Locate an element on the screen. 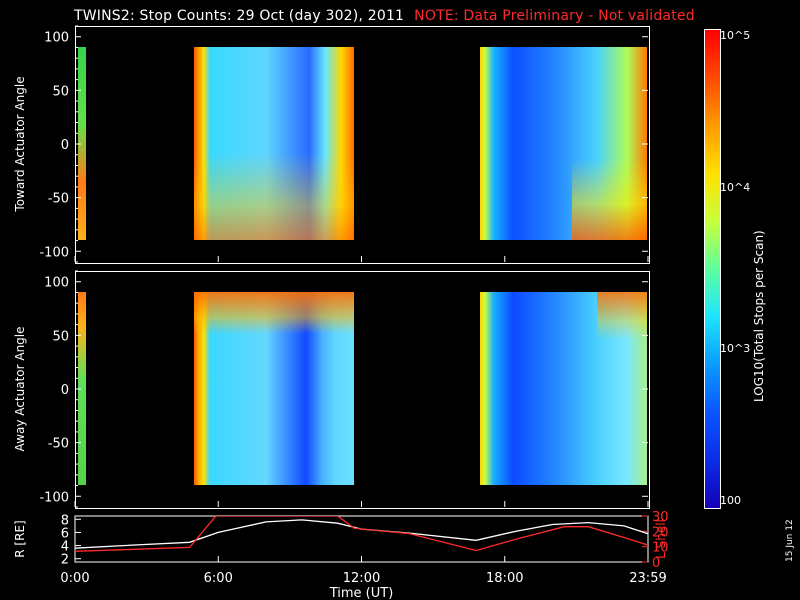  away-ytick-label: 100 is located at coordinates (56, 283).